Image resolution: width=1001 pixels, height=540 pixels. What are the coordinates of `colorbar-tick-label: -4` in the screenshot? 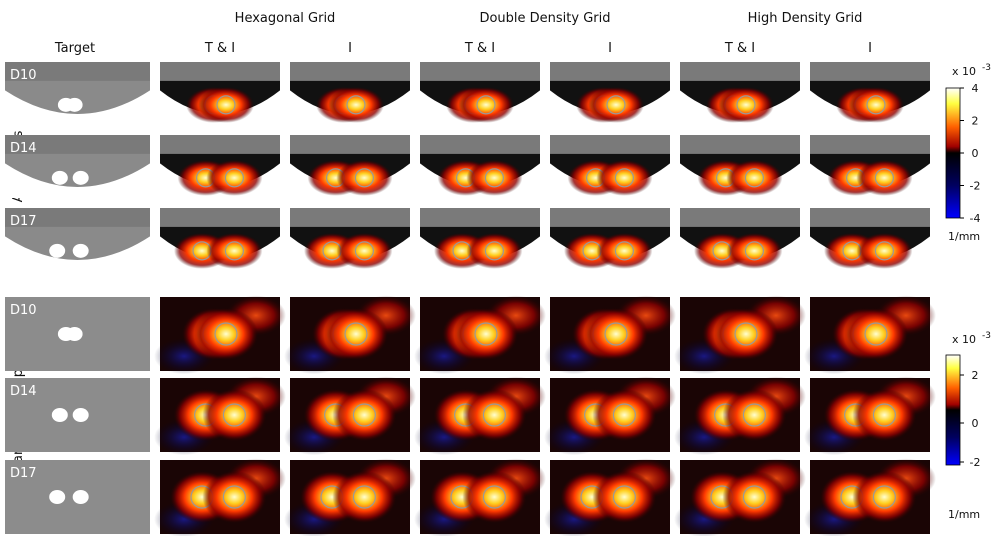 It's located at (975, 218).